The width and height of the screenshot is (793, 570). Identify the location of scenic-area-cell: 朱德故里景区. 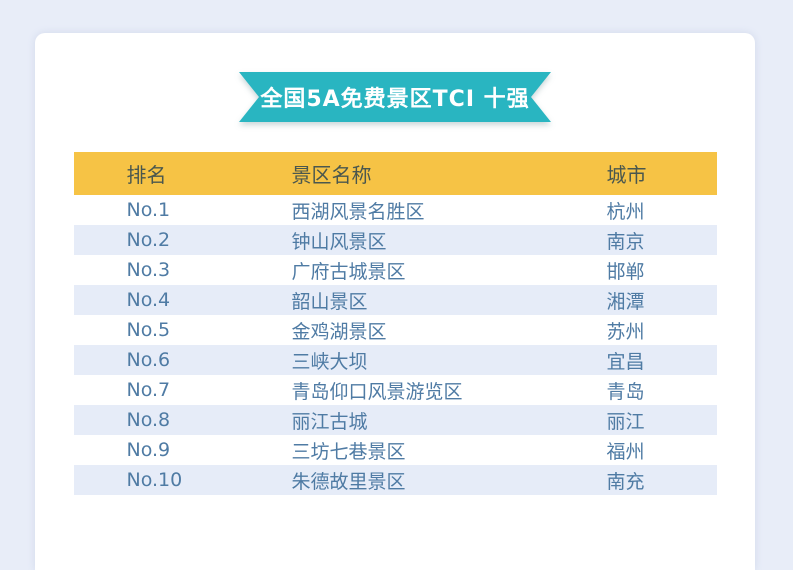
(348, 481).